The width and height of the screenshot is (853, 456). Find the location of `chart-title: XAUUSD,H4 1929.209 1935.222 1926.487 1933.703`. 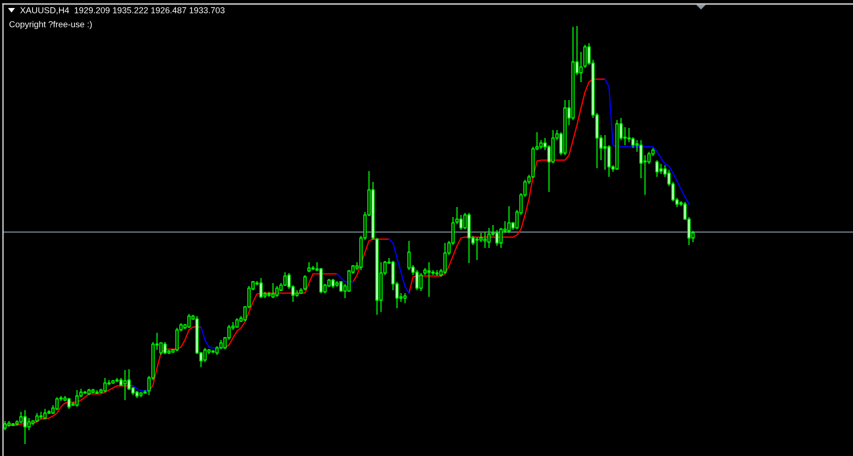

chart-title: XAUUSD,H4 1929.209 1935.222 1926.487 1933.703 is located at coordinates (122, 10).